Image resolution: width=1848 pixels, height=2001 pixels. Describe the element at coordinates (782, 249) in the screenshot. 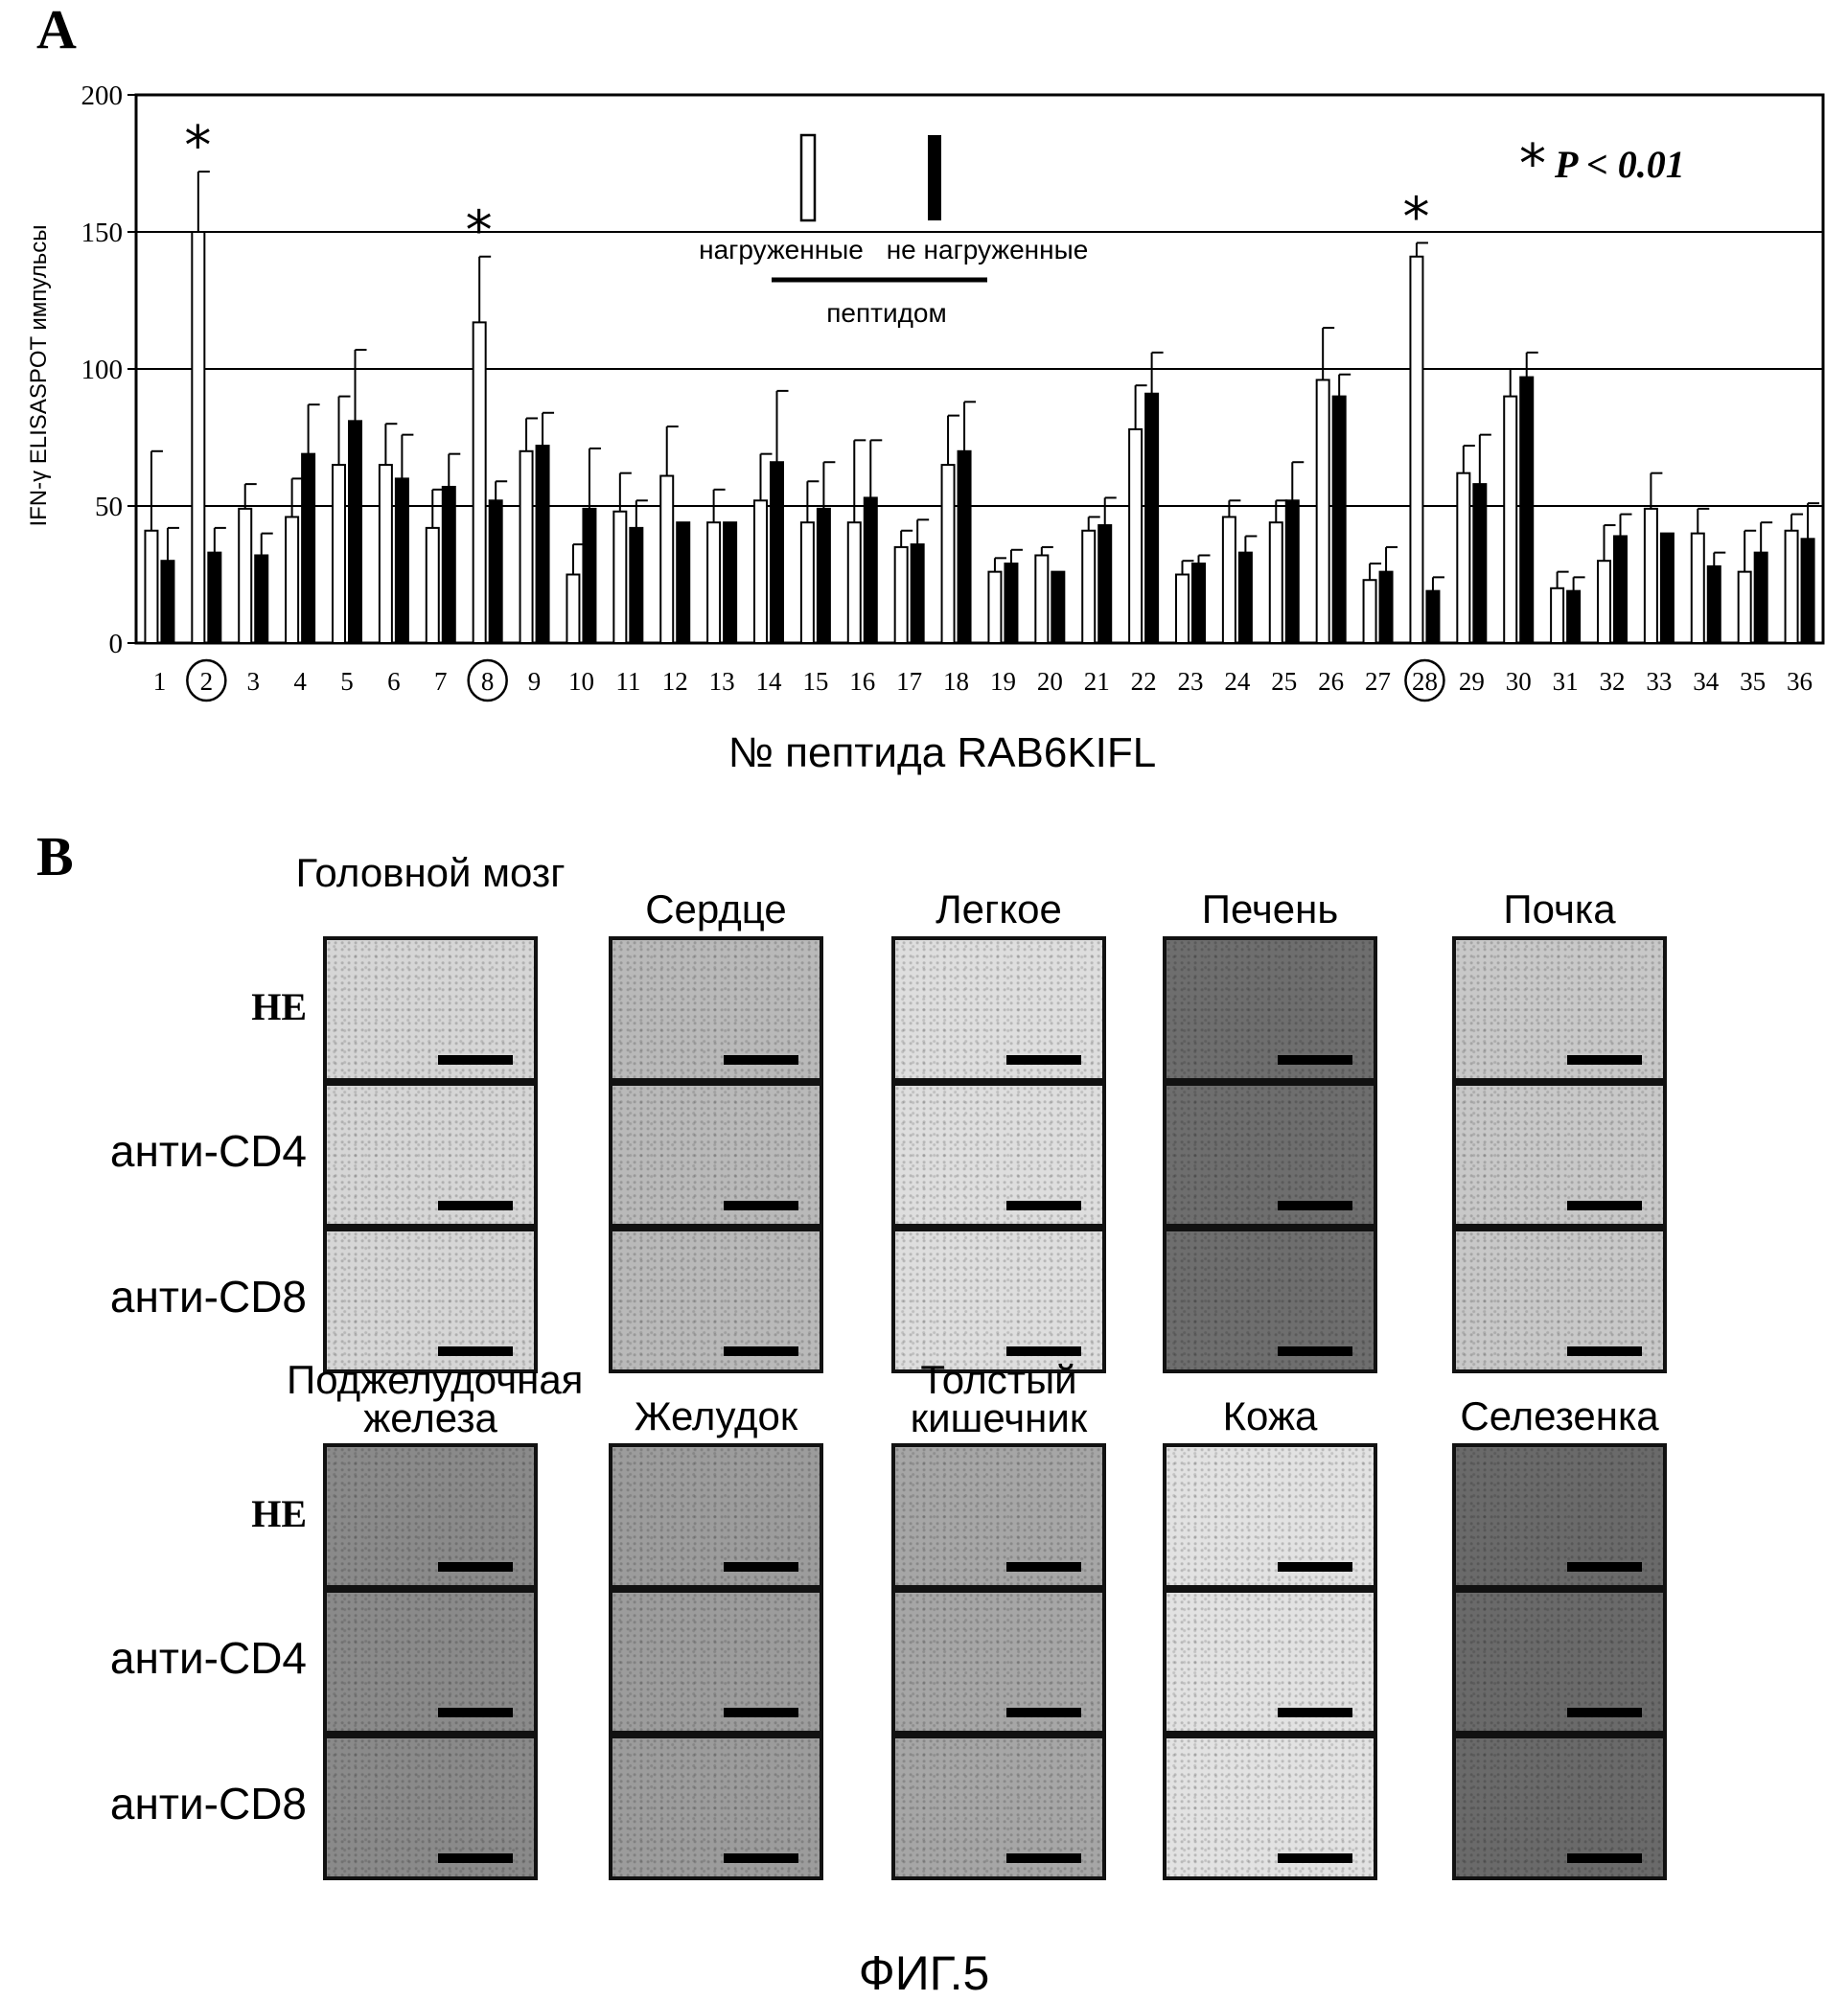

I see `legend-loaded-label: нагруженные` at that location.